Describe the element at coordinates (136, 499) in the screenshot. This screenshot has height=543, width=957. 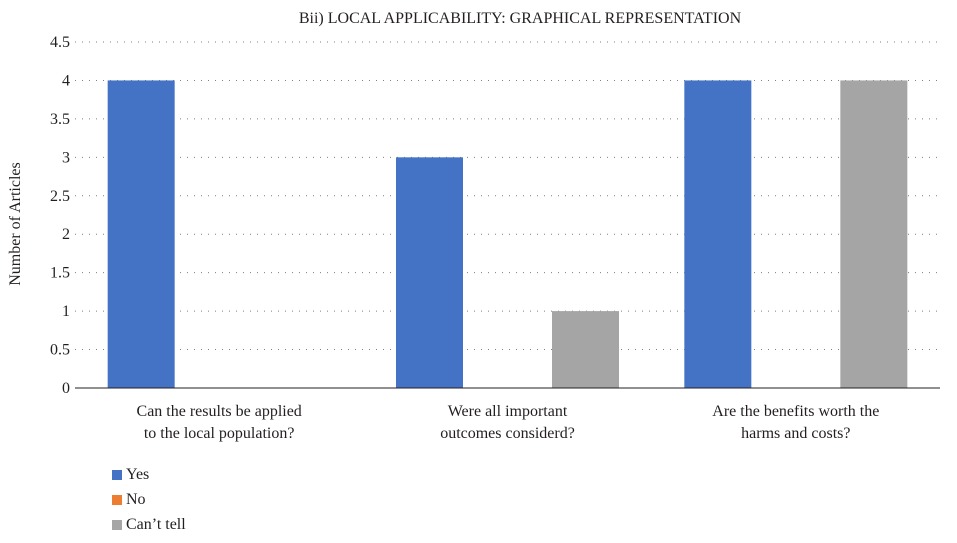
I see `legend-label: No` at that location.